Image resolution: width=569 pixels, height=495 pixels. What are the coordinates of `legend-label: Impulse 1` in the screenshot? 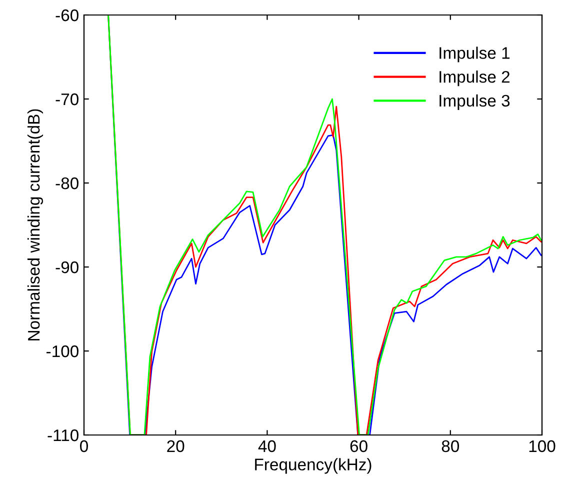 It's located at (475, 54).